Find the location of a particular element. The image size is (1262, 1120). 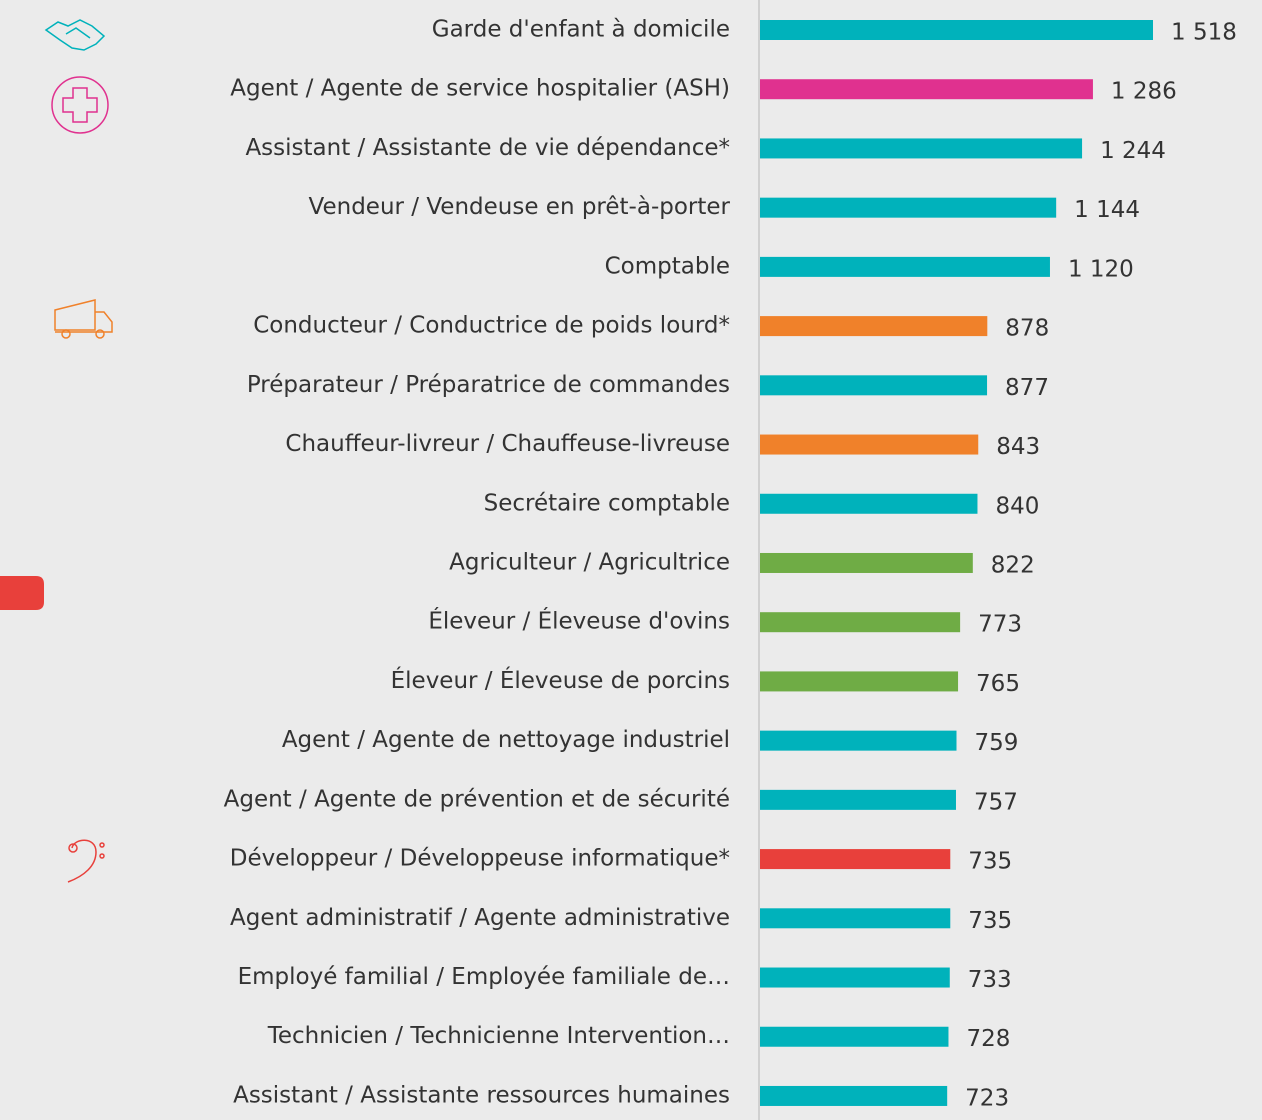

value-label: 723 is located at coordinates (987, 1098).